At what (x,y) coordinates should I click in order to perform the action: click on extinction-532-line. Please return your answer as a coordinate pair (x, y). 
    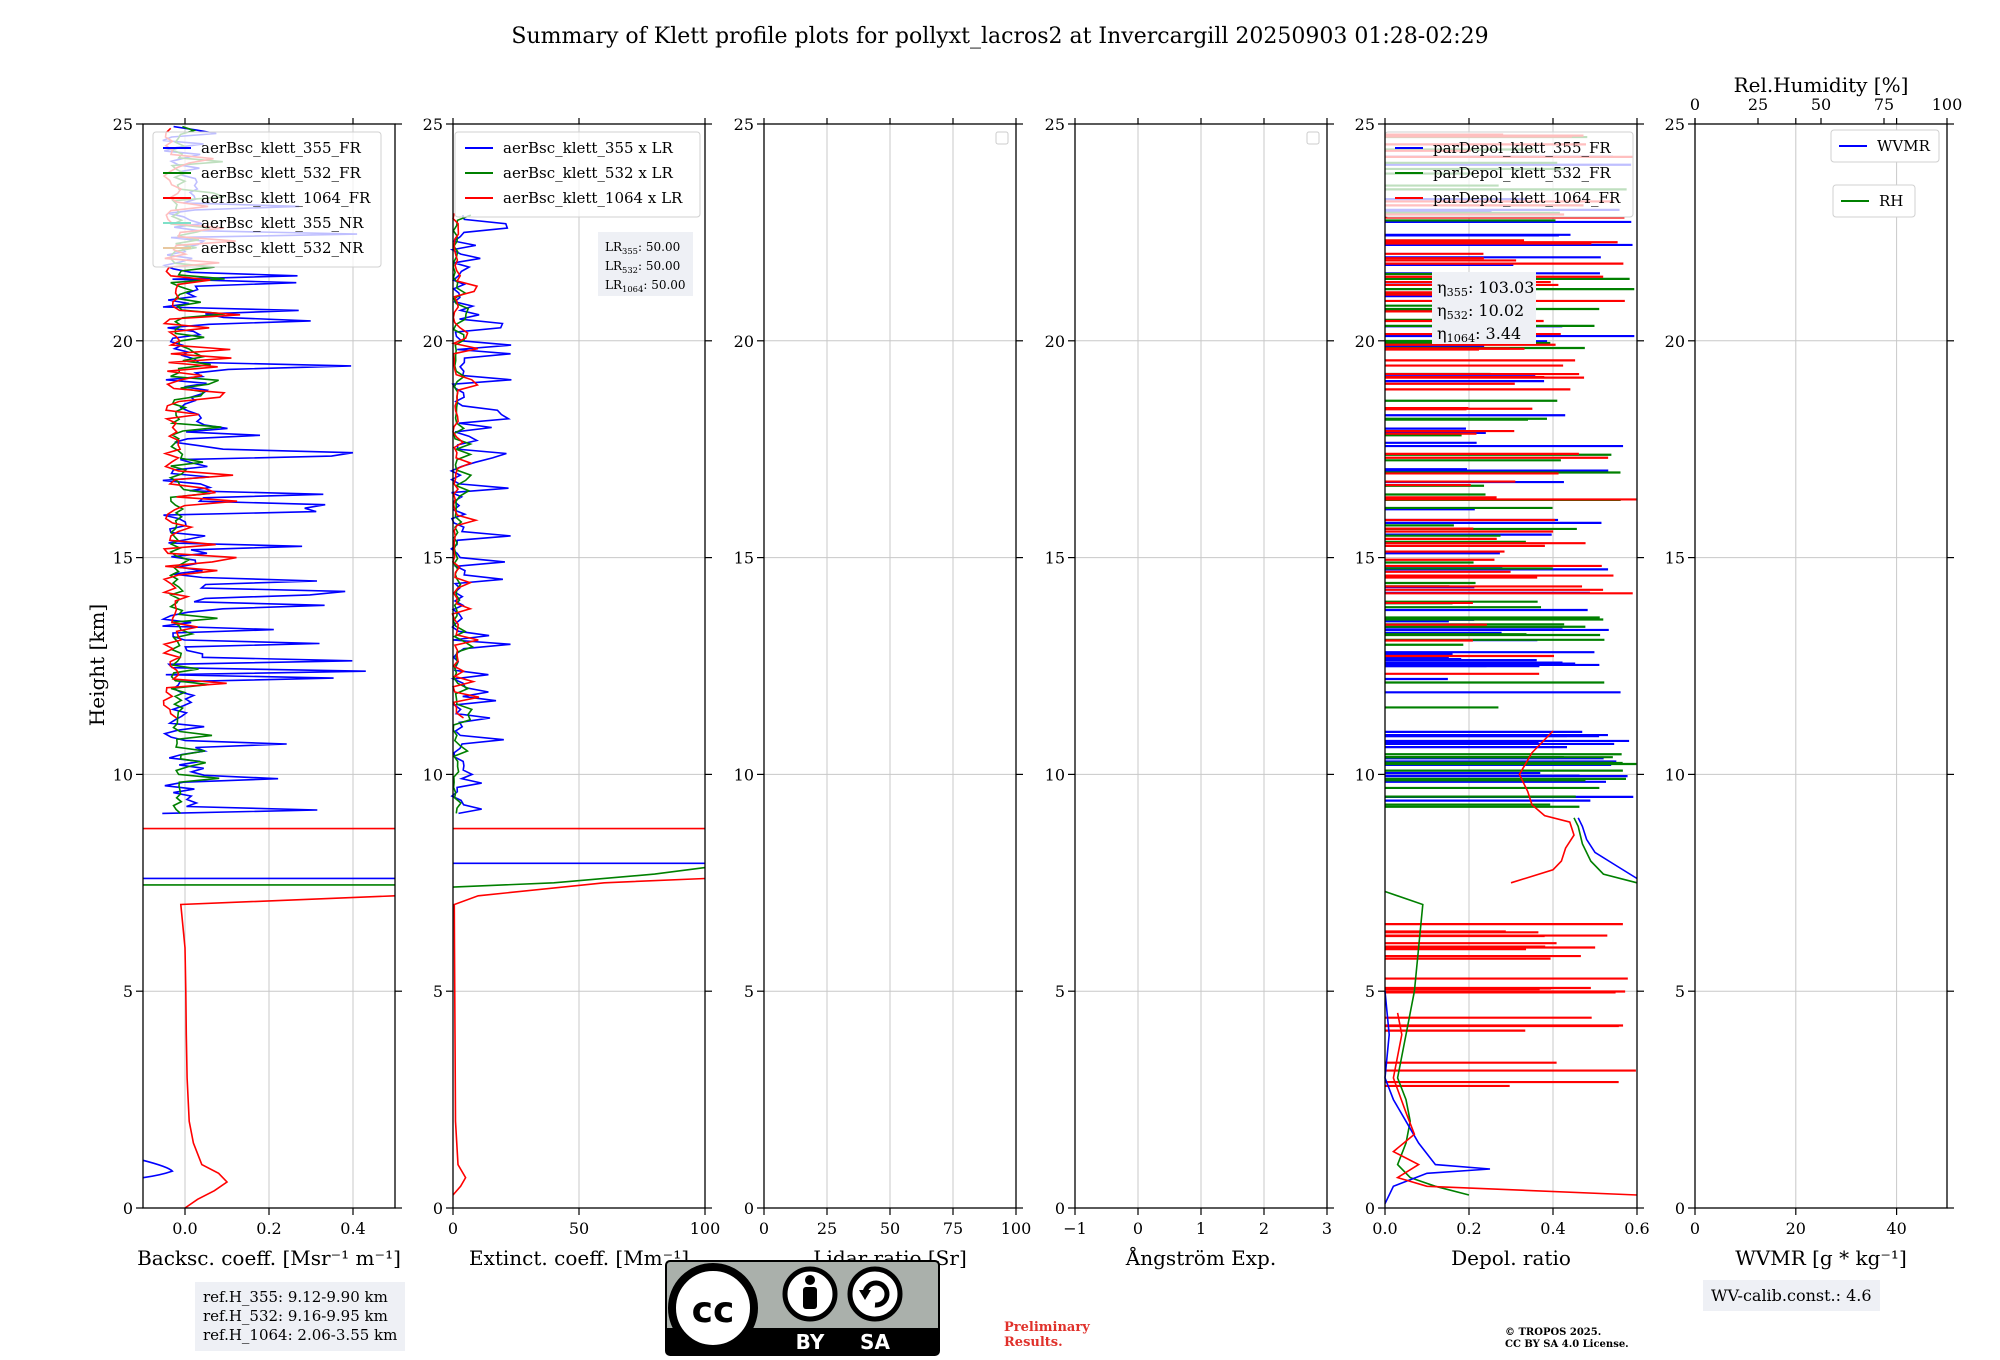
    Looking at the image, I should click on (463, 514).